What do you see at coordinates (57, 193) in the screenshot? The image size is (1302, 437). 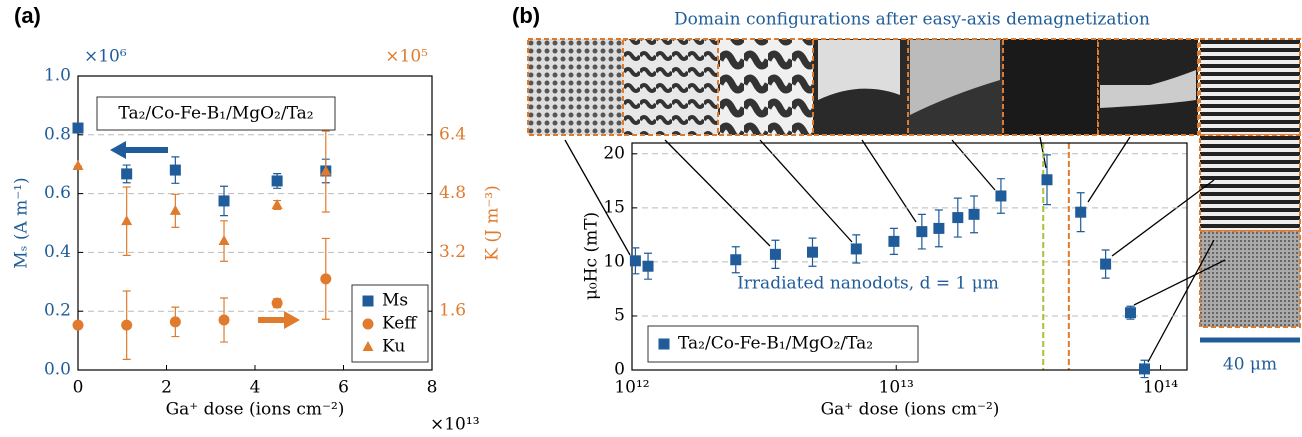 I see `y-tick-label: 0.6` at bounding box center [57, 193].